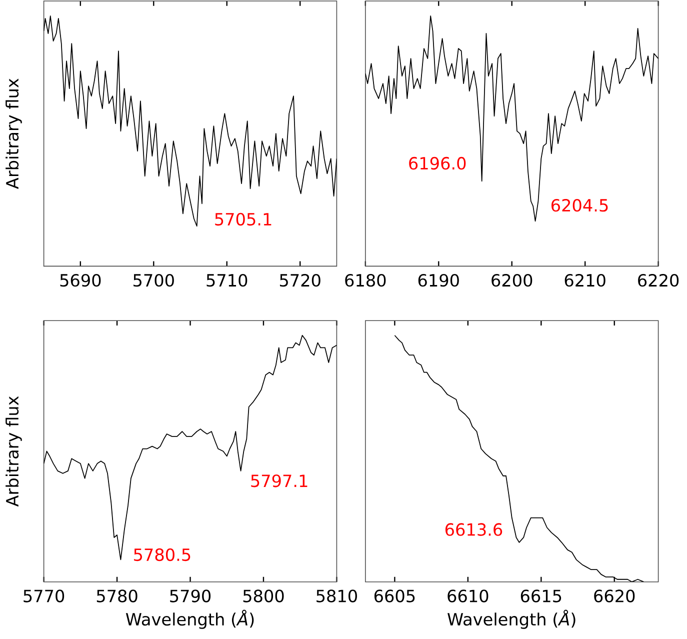 The width and height of the screenshot is (687, 639). I want to click on x-tick-label: 6180, so click(365, 280).